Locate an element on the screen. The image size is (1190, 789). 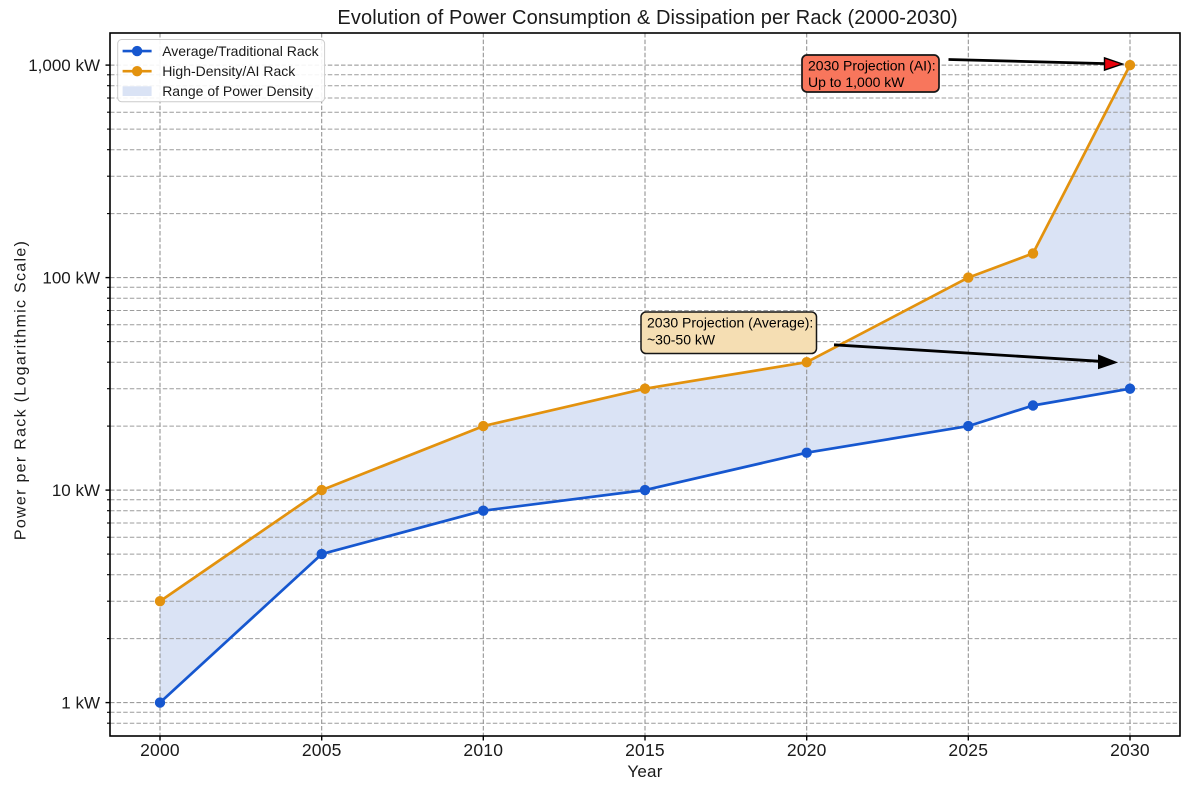
svg-text: 1,000 kW is located at coordinates (64, 65).